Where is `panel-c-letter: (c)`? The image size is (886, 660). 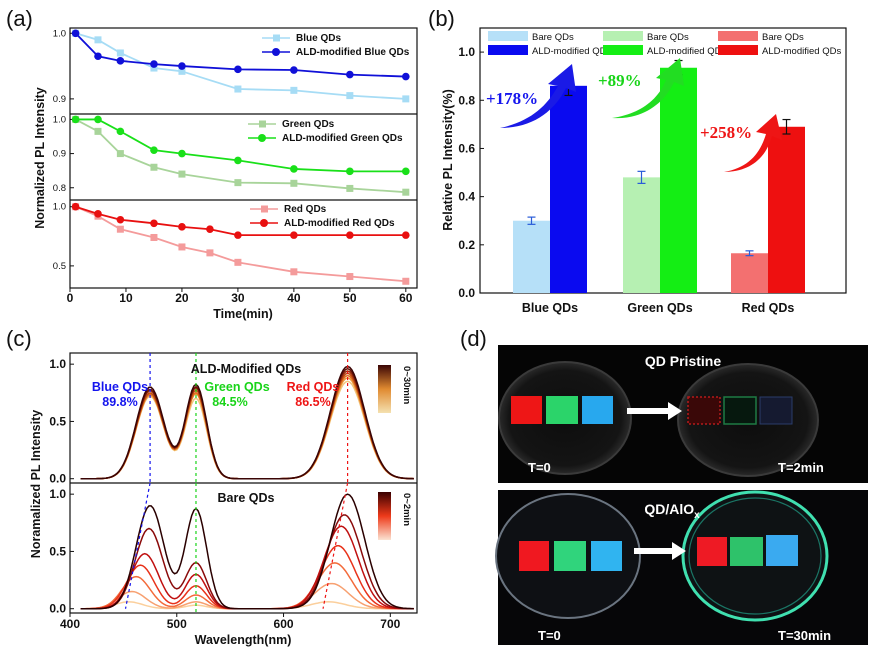 panel-c-letter: (c) is located at coordinates (19, 338).